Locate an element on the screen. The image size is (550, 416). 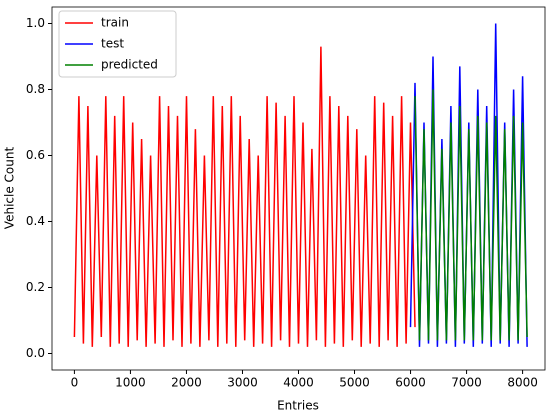
y-tick-label: 0.0 is located at coordinates (35, 353).